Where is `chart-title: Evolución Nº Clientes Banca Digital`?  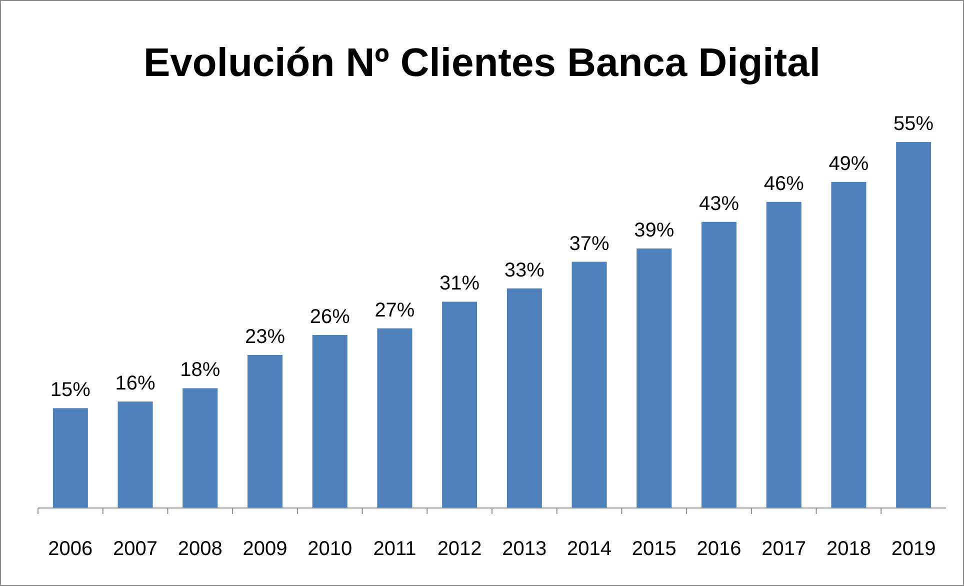 chart-title: Evolución Nº Clientes Banca Digital is located at coordinates (482, 63).